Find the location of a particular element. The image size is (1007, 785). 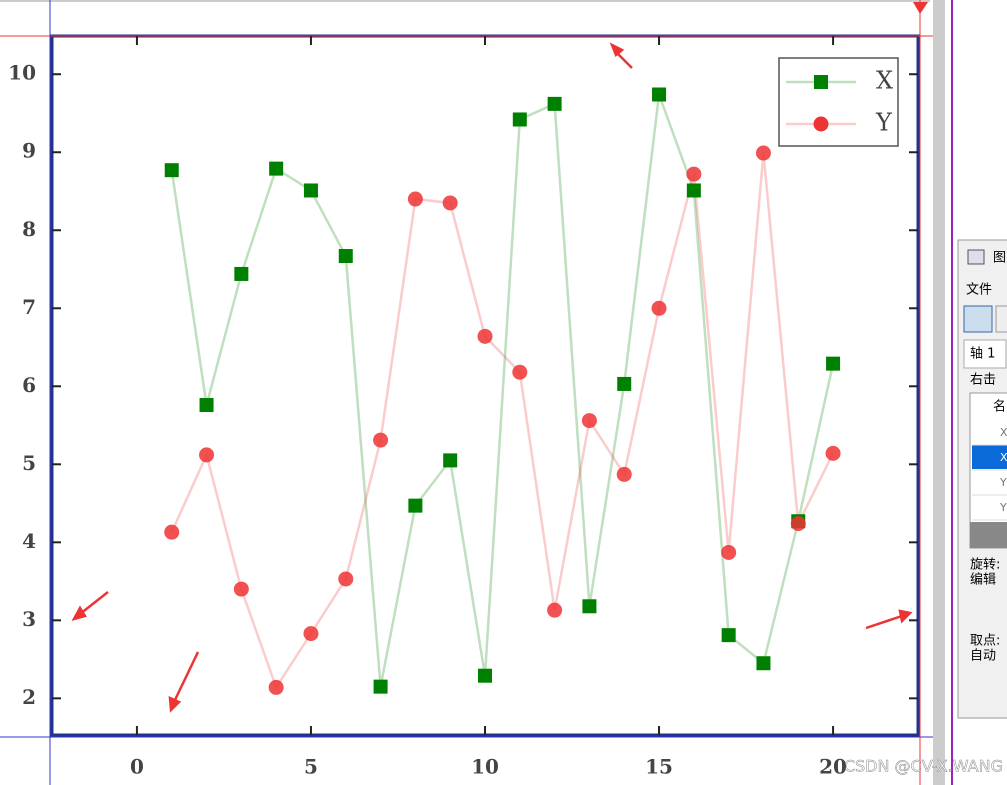

x-tick-label: 0 is located at coordinates (137, 767).